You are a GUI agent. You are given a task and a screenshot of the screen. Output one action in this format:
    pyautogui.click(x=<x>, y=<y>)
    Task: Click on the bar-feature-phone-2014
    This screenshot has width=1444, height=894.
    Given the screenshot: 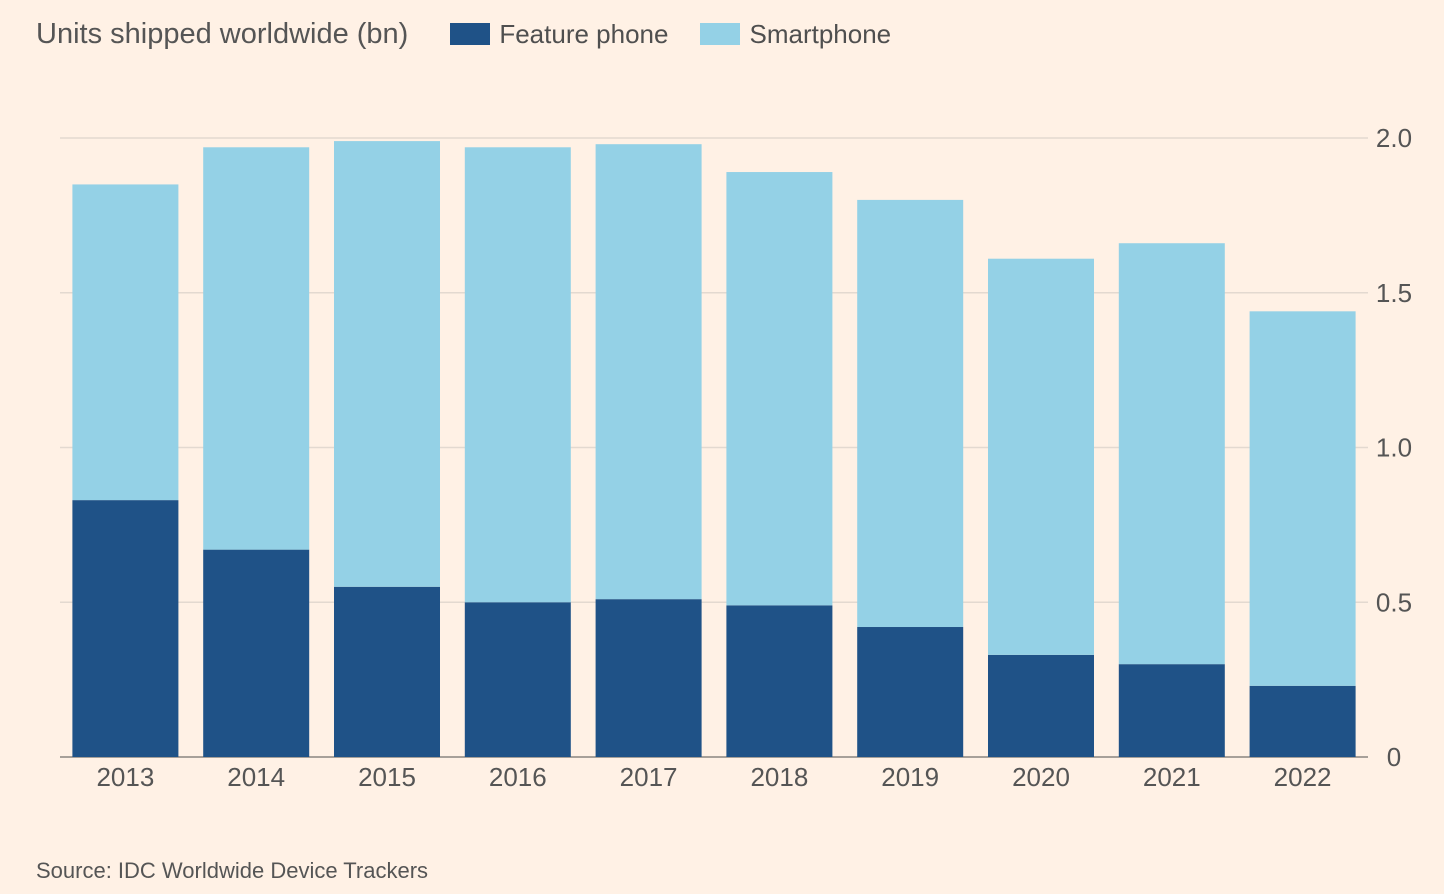 What is the action you would take?
    pyautogui.click(x=256, y=653)
    